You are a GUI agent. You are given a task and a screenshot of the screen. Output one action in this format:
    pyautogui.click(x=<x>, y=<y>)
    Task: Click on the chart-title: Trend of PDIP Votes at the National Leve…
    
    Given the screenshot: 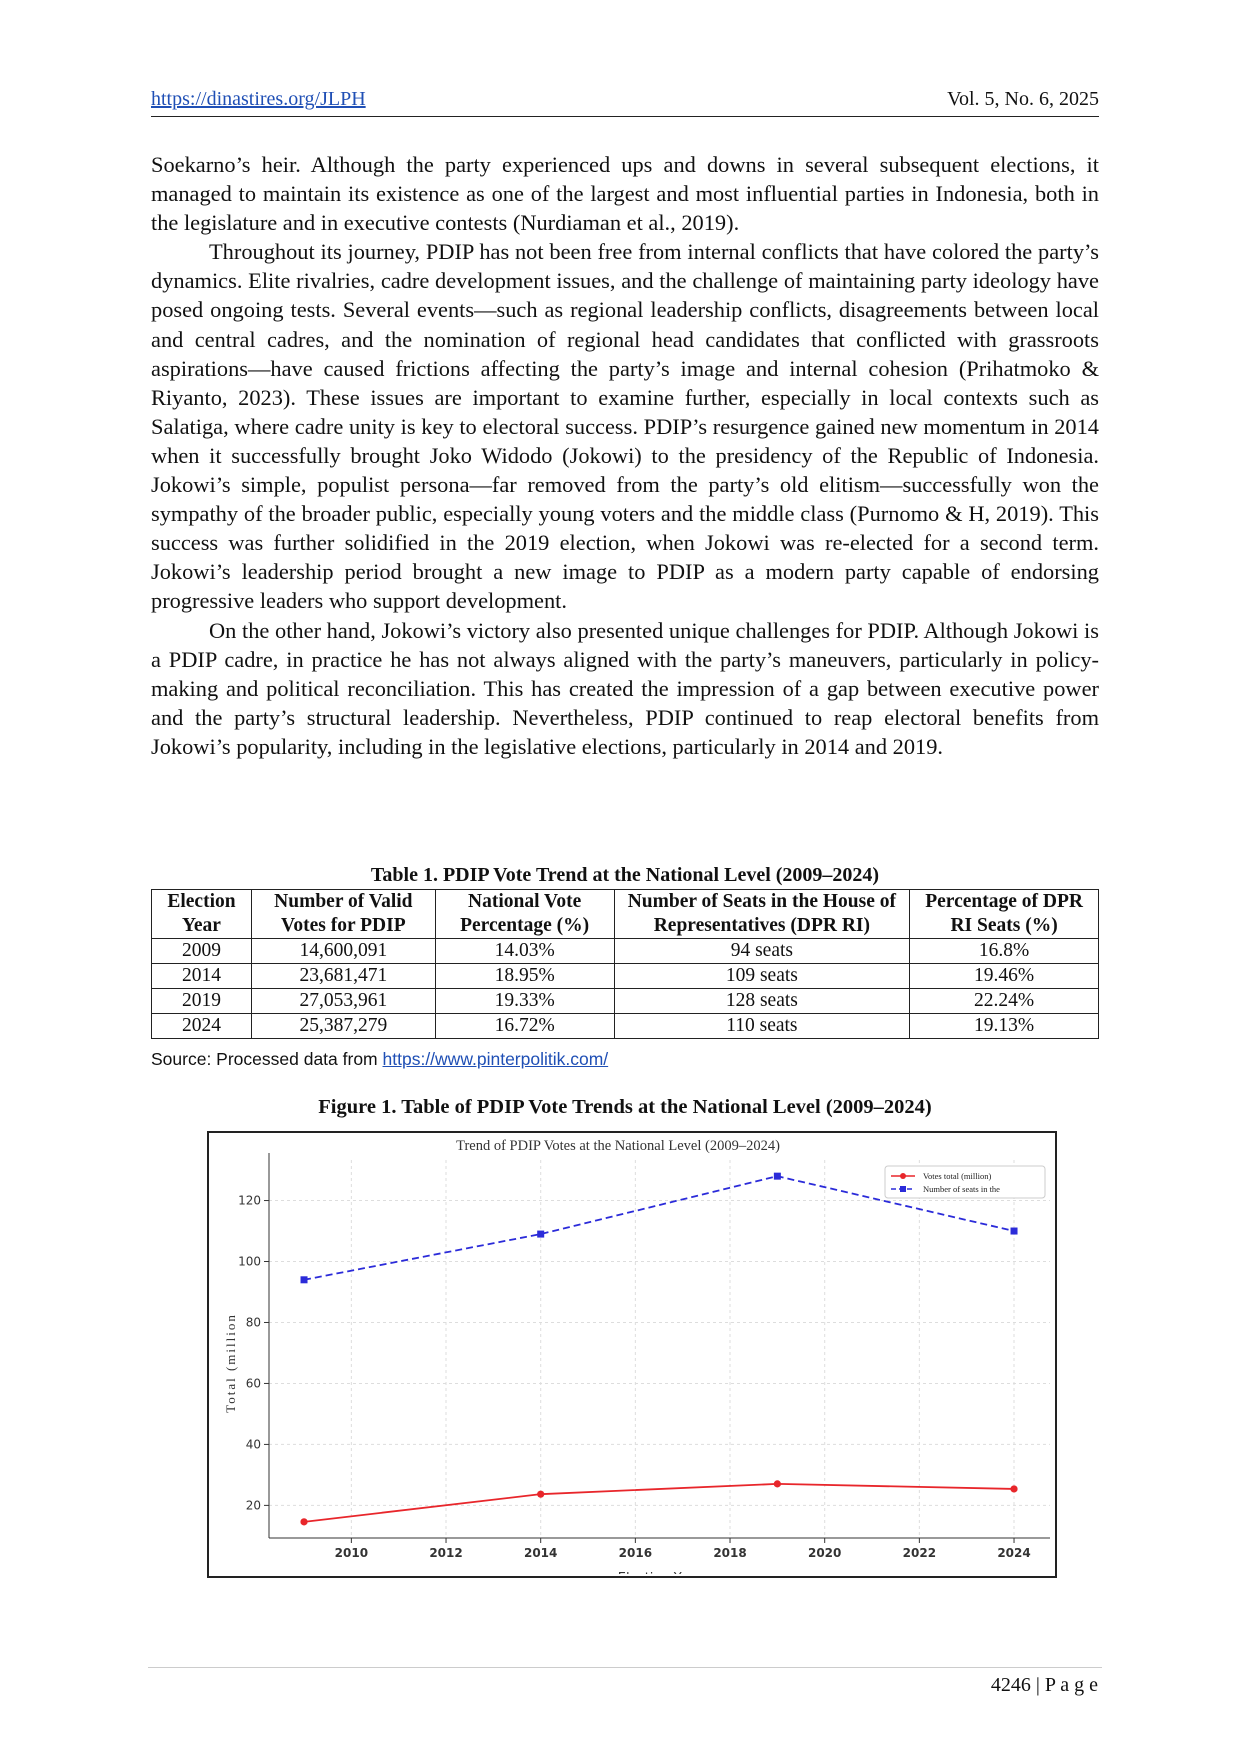 What is the action you would take?
    pyautogui.click(x=618, y=1146)
    